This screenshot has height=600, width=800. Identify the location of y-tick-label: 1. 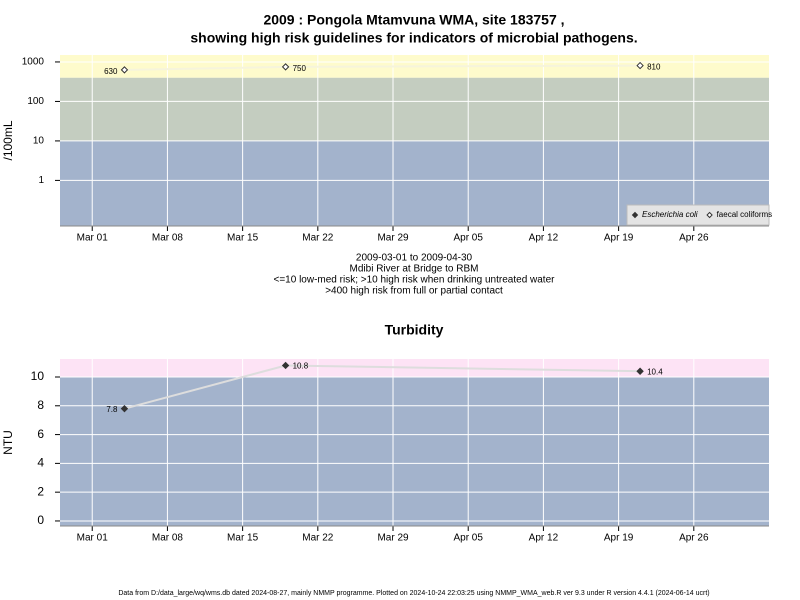
(41, 180).